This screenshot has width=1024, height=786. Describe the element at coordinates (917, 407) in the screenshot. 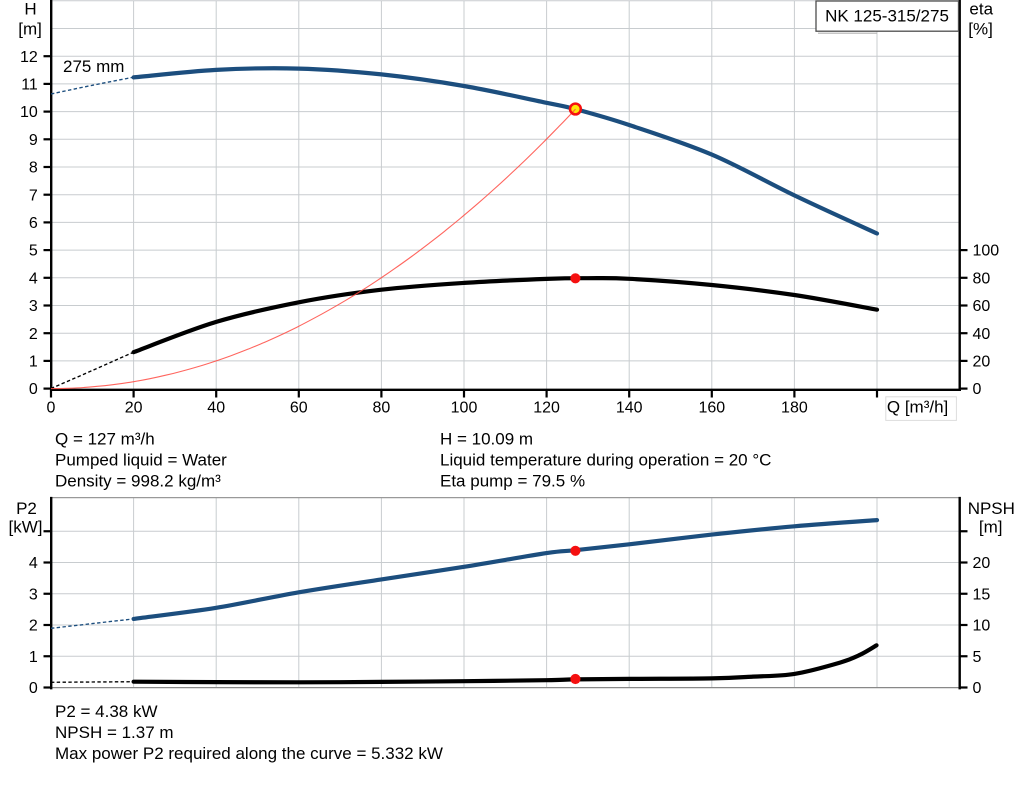

I see `svg-text: Q [m³/h]` at that location.